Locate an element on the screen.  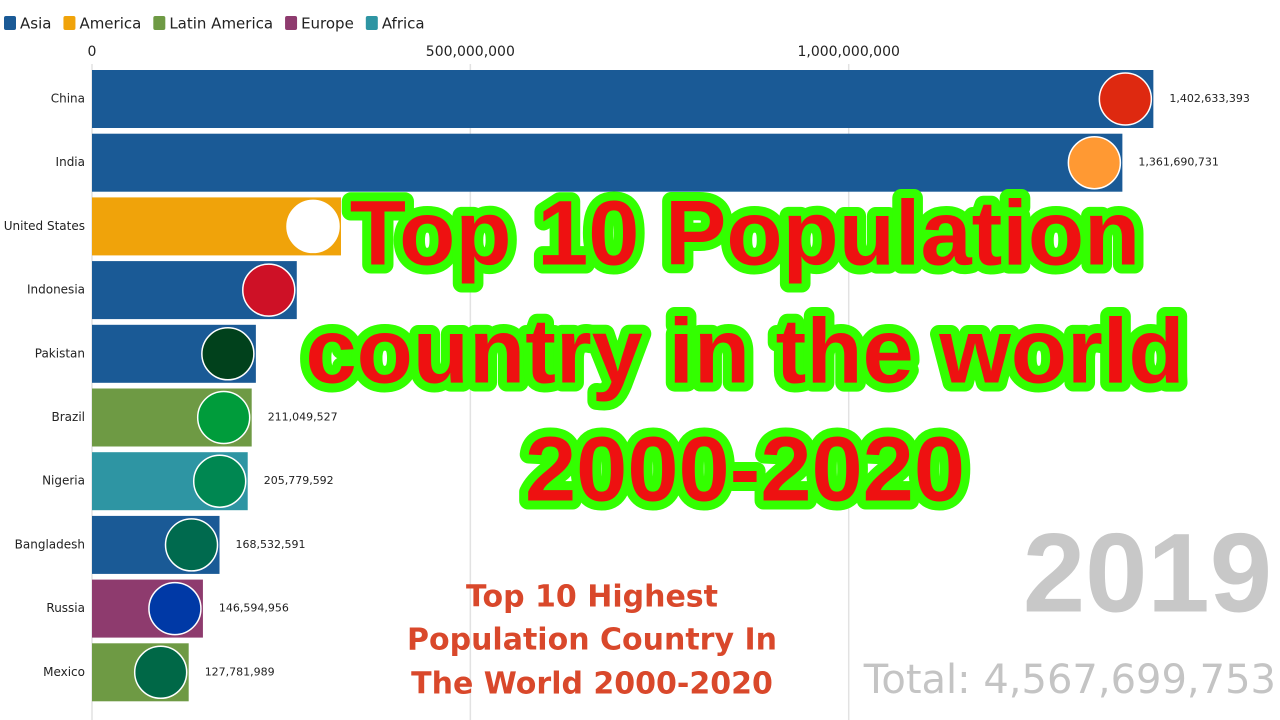
overlay-title: Top 10 Population is located at coordinates (745, 233).